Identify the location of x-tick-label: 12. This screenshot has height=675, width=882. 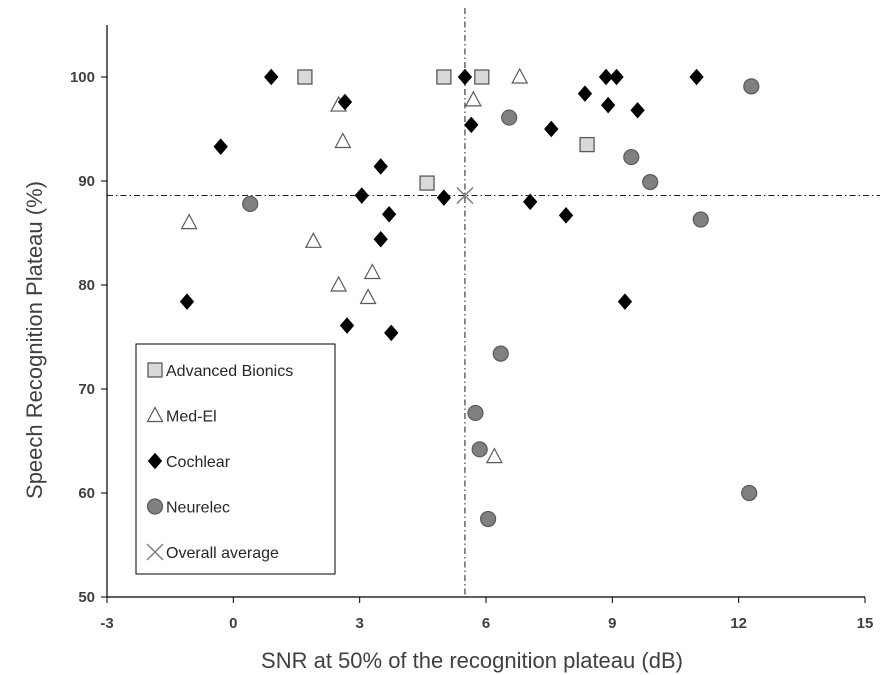
(738, 623).